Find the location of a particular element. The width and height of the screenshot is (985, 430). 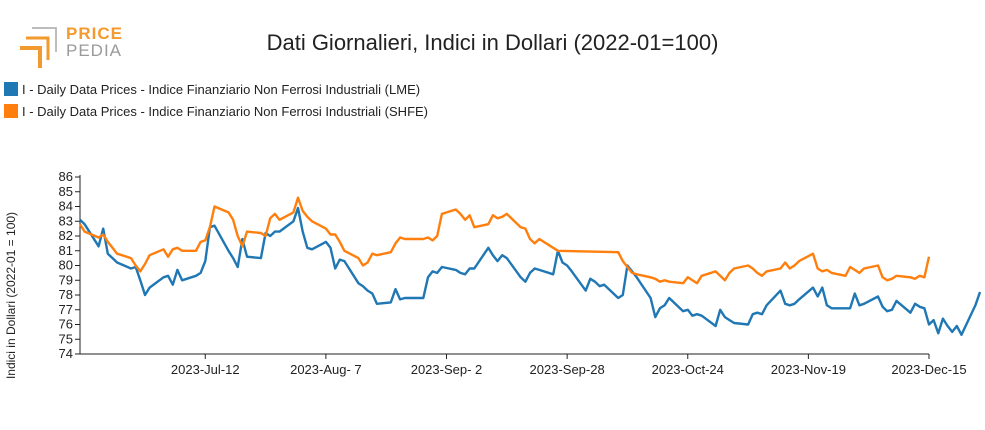

legend-swatch-shfe is located at coordinates (11, 111).